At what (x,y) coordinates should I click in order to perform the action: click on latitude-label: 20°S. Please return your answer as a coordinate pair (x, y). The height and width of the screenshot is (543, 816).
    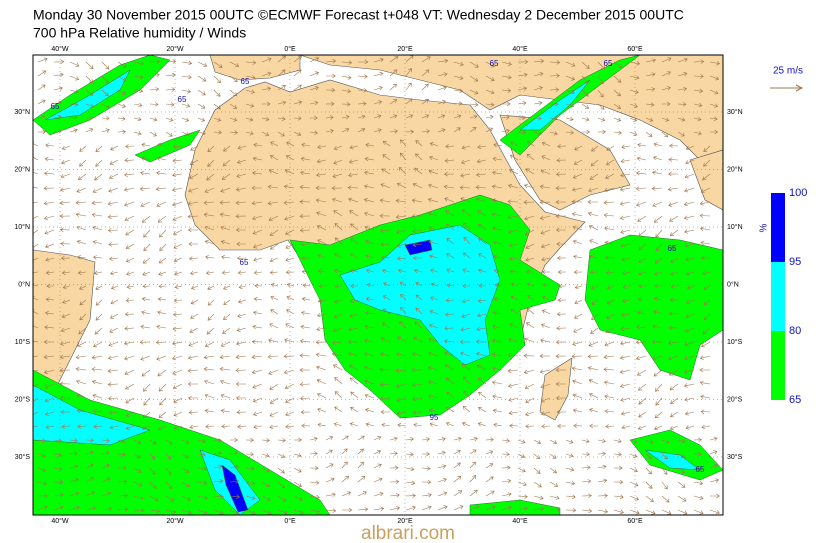
    Looking at the image, I should click on (735, 399).